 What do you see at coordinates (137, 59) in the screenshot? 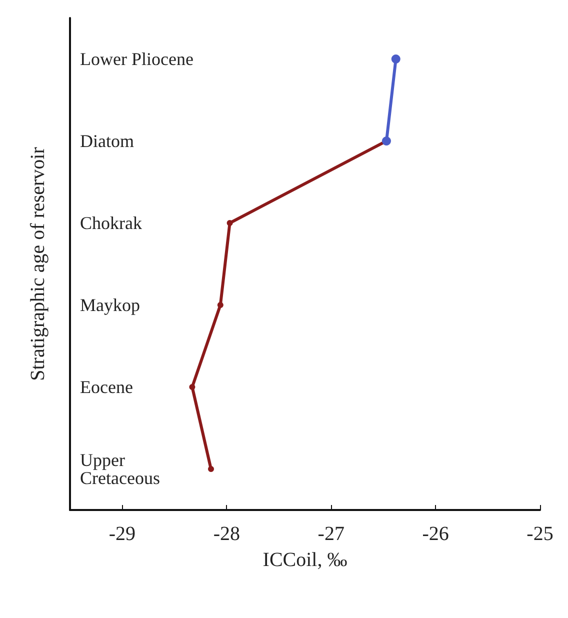
I see `y-tick-label: Lower Pliocene` at bounding box center [137, 59].